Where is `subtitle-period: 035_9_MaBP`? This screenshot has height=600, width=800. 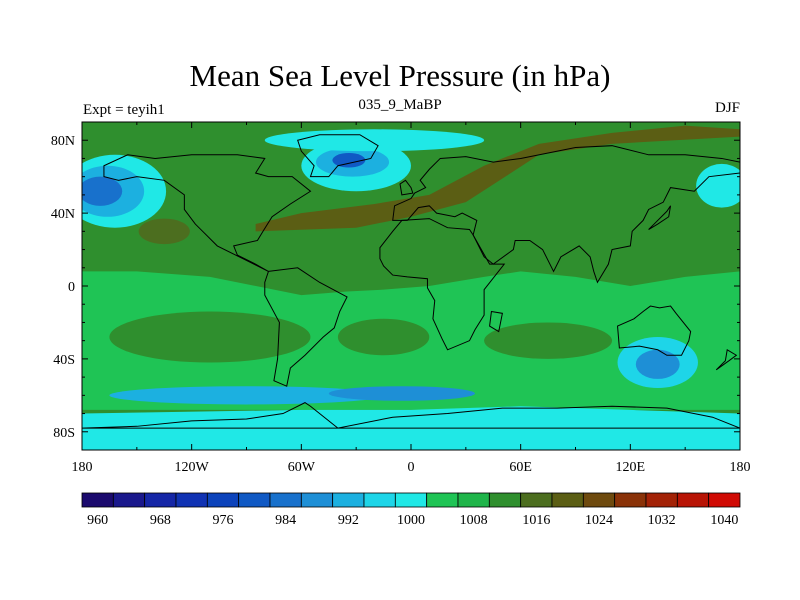 subtitle-period: 035_9_MaBP is located at coordinates (400, 105).